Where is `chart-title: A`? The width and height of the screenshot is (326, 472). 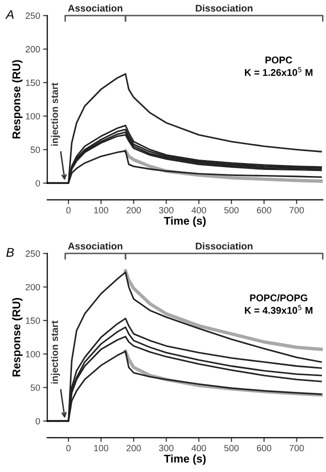 chart-title: A is located at coordinates (9, 14).